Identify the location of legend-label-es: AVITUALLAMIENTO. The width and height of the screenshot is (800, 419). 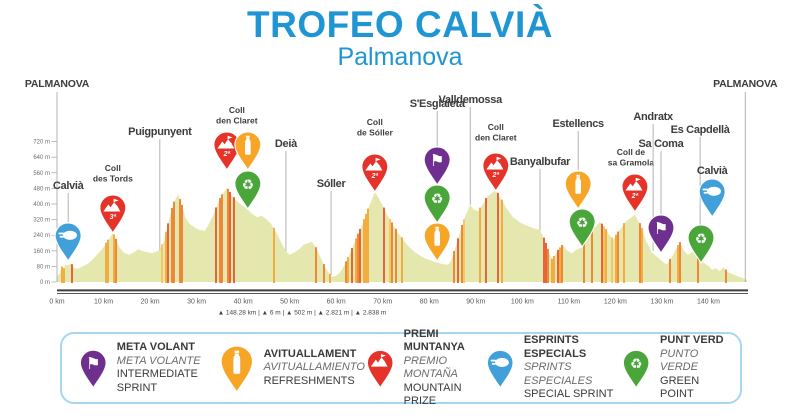
(314, 367).